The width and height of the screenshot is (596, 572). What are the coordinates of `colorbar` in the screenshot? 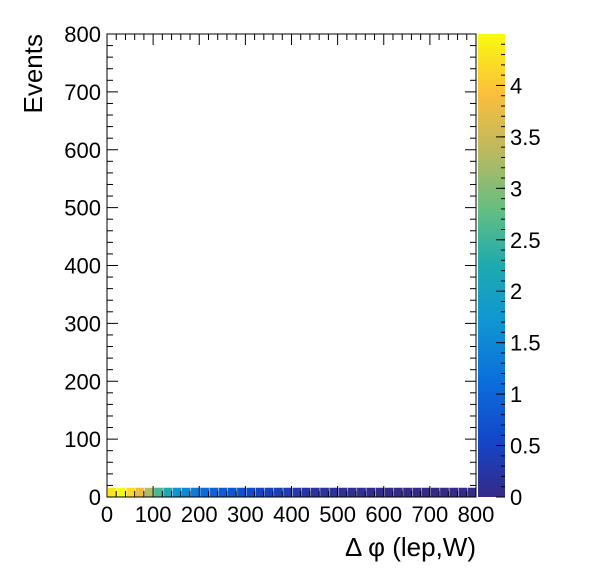 It's located at (491, 265).